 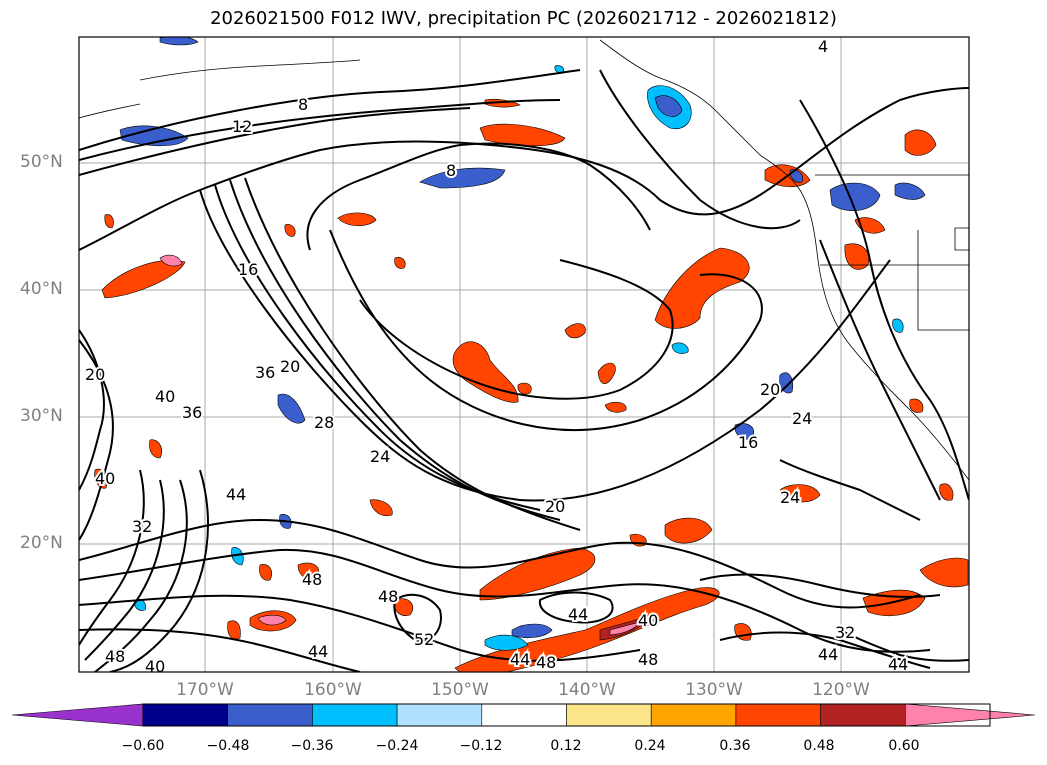 I want to click on contour-label: 52, so click(x=424, y=639).